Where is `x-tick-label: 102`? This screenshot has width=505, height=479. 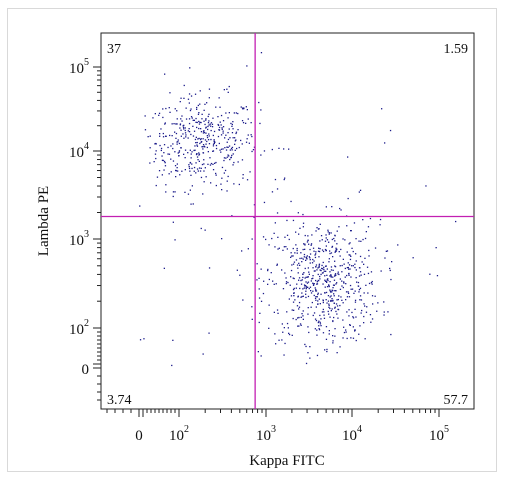
x-tick-label: 102 is located at coordinates (179, 434).